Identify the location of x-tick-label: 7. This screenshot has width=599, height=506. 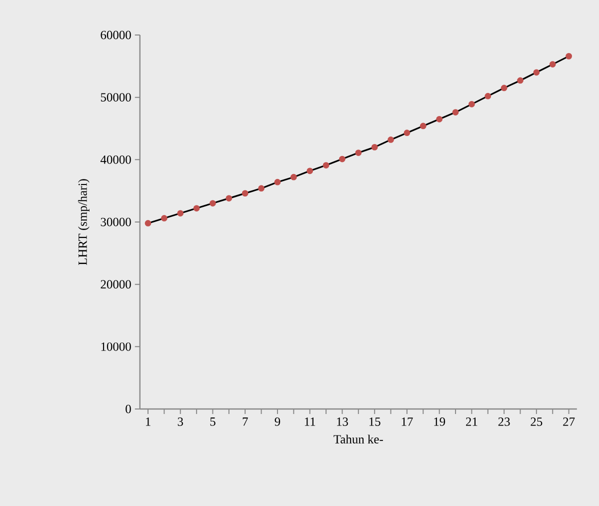
(245, 422).